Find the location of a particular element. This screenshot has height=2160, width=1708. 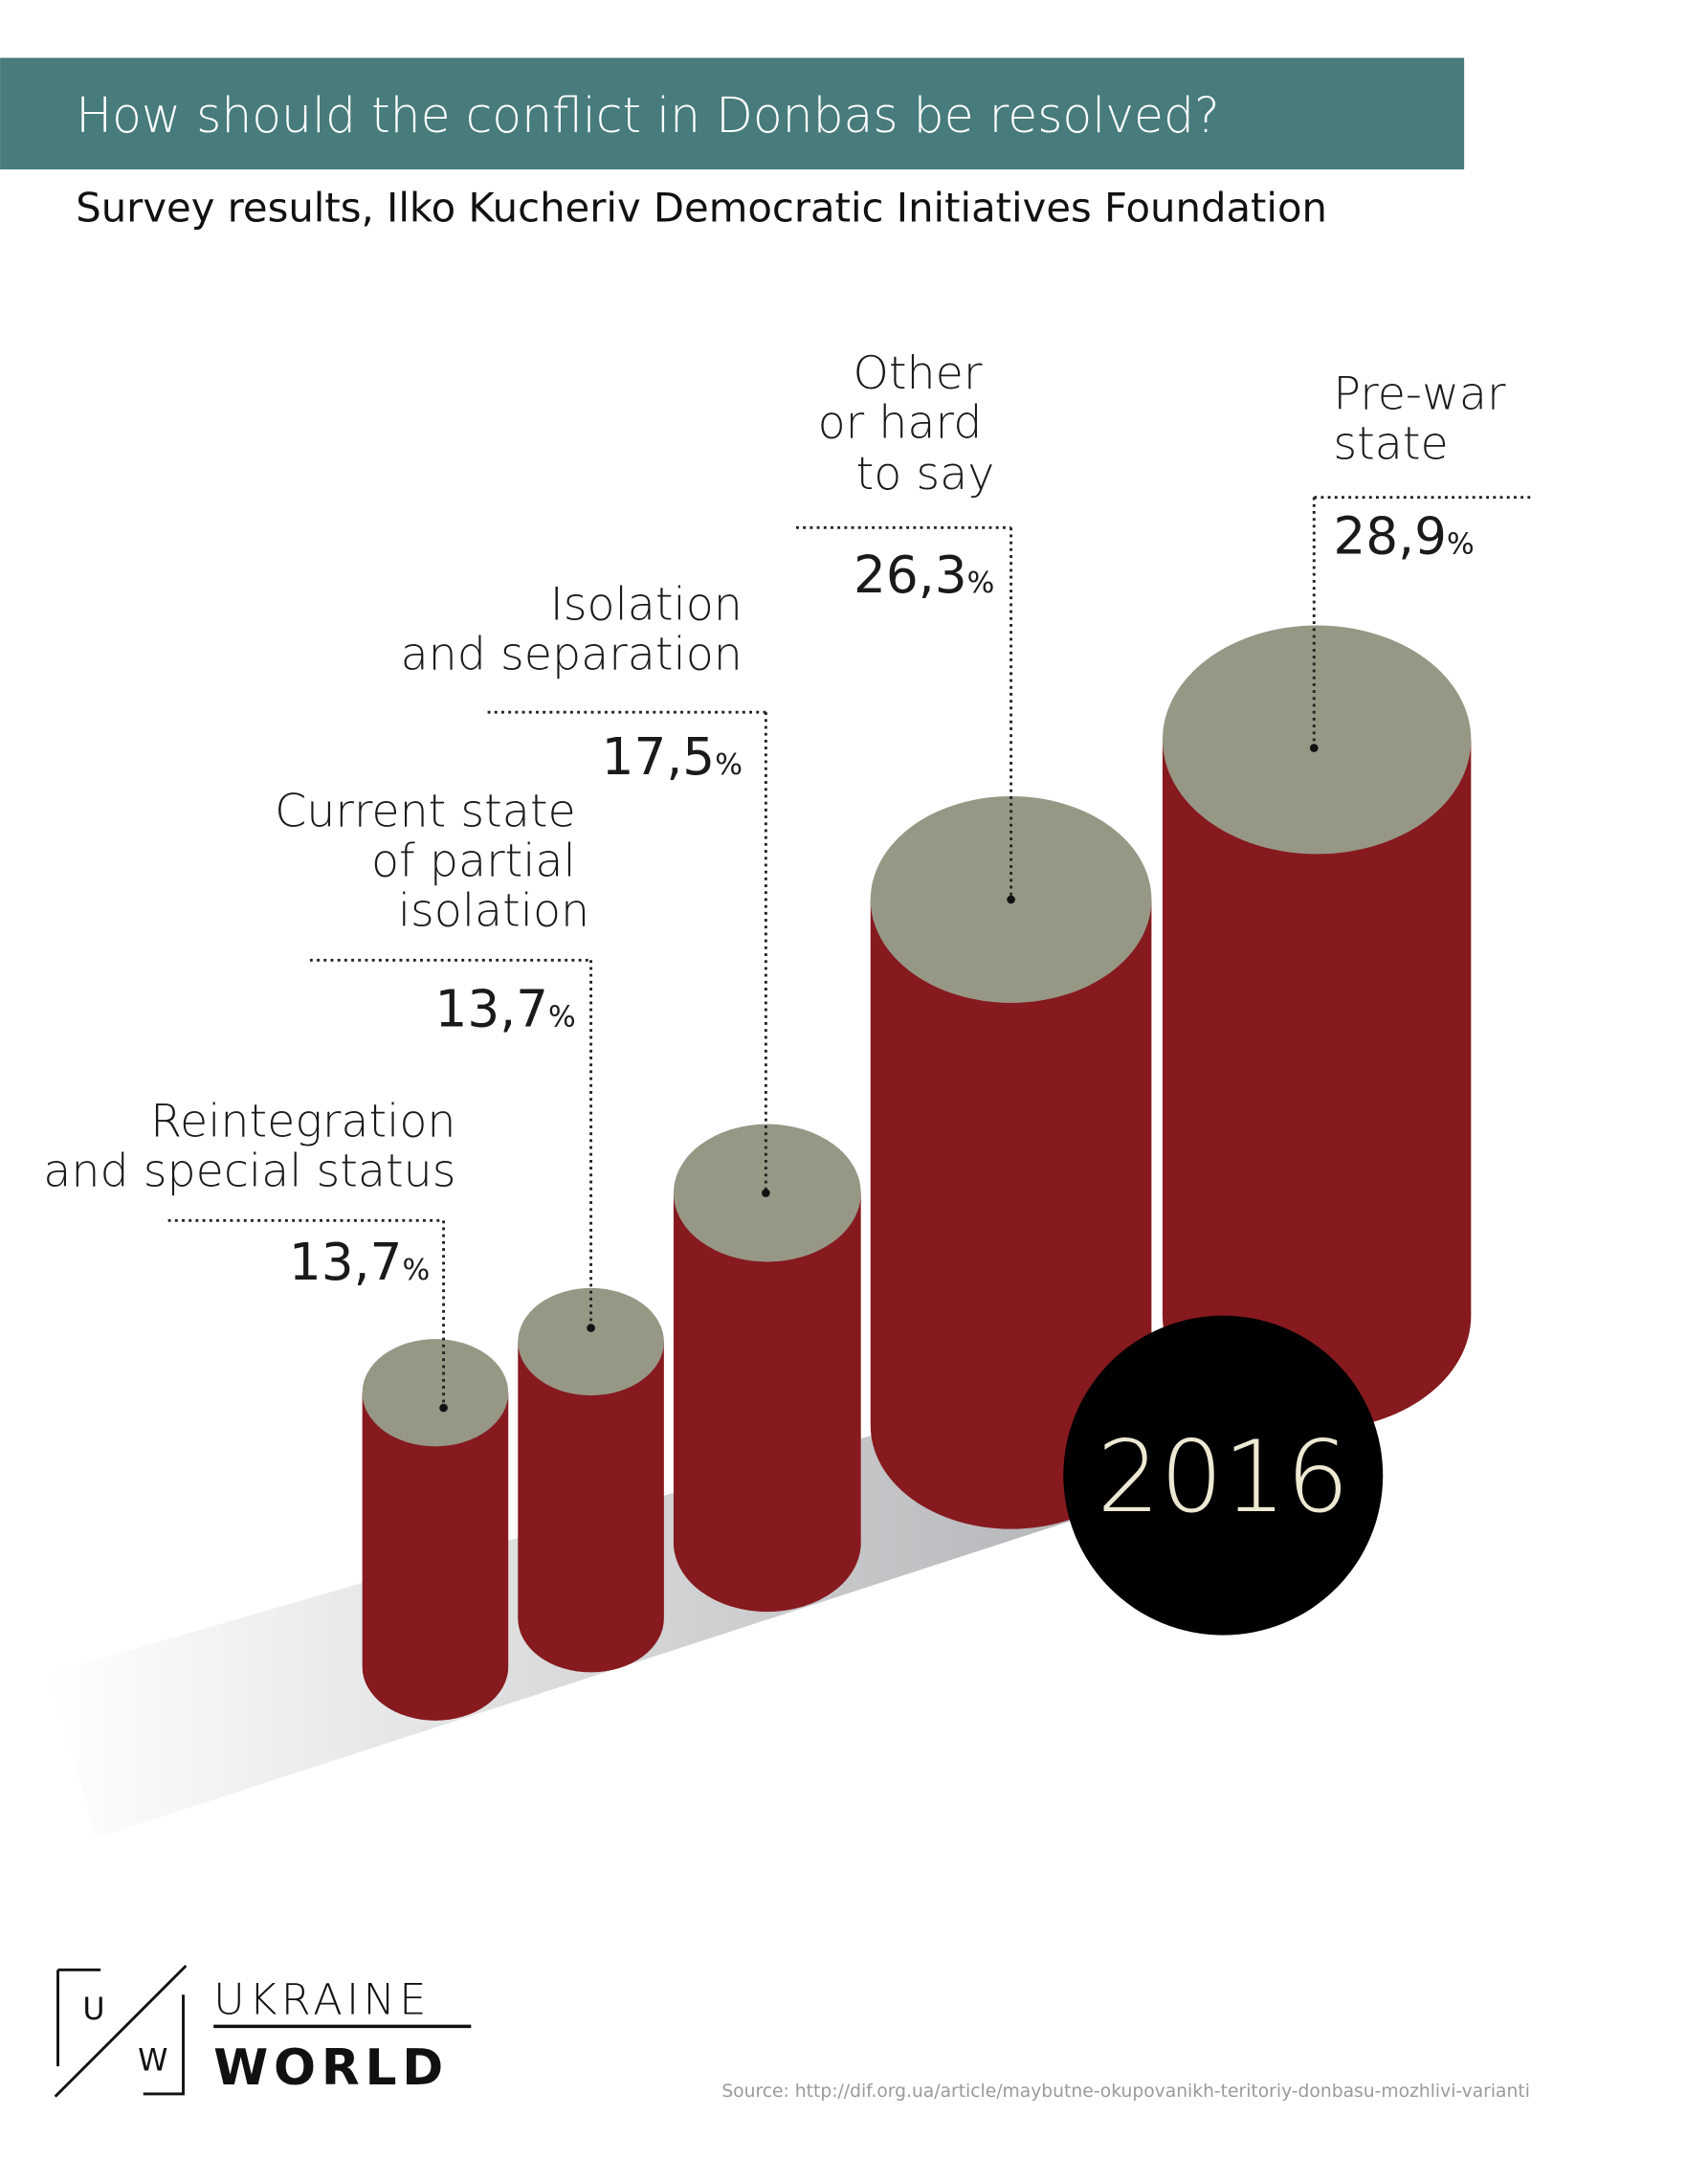

category-label: isolation is located at coordinates (494, 911).